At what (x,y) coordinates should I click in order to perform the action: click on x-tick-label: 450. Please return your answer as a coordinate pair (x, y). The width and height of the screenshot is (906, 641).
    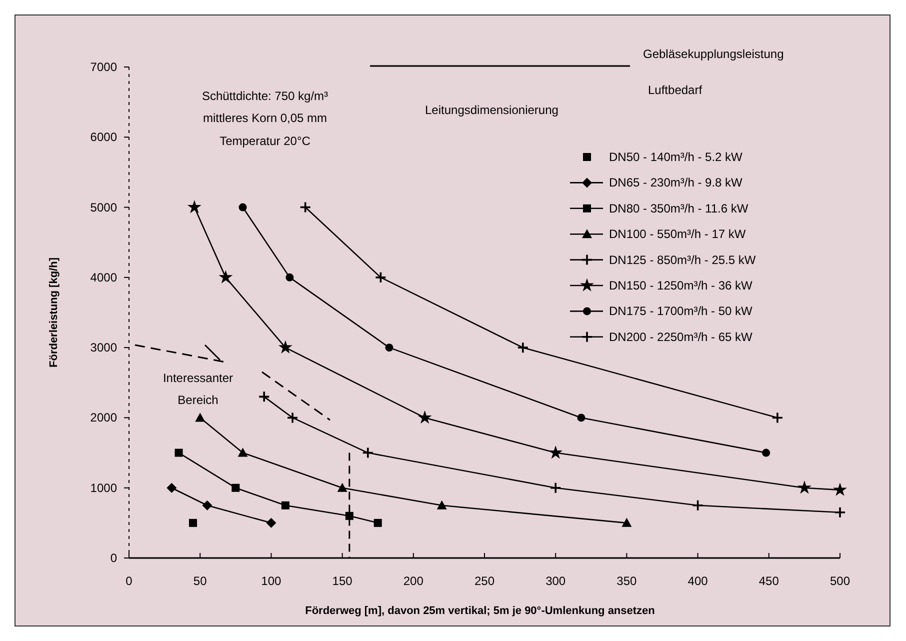
    Looking at the image, I should click on (769, 581).